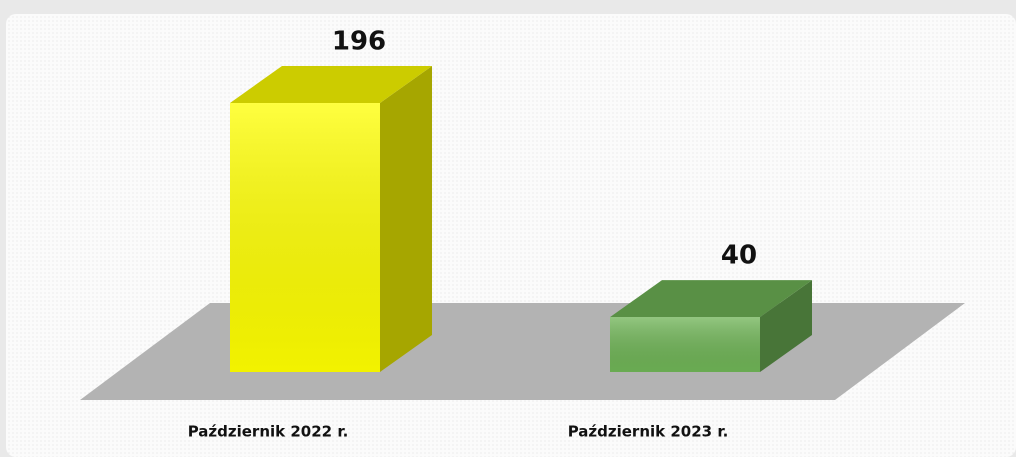 This screenshot has width=1016, height=457. What do you see at coordinates (739, 256) in the screenshot?
I see `value-label: 40` at bounding box center [739, 256].